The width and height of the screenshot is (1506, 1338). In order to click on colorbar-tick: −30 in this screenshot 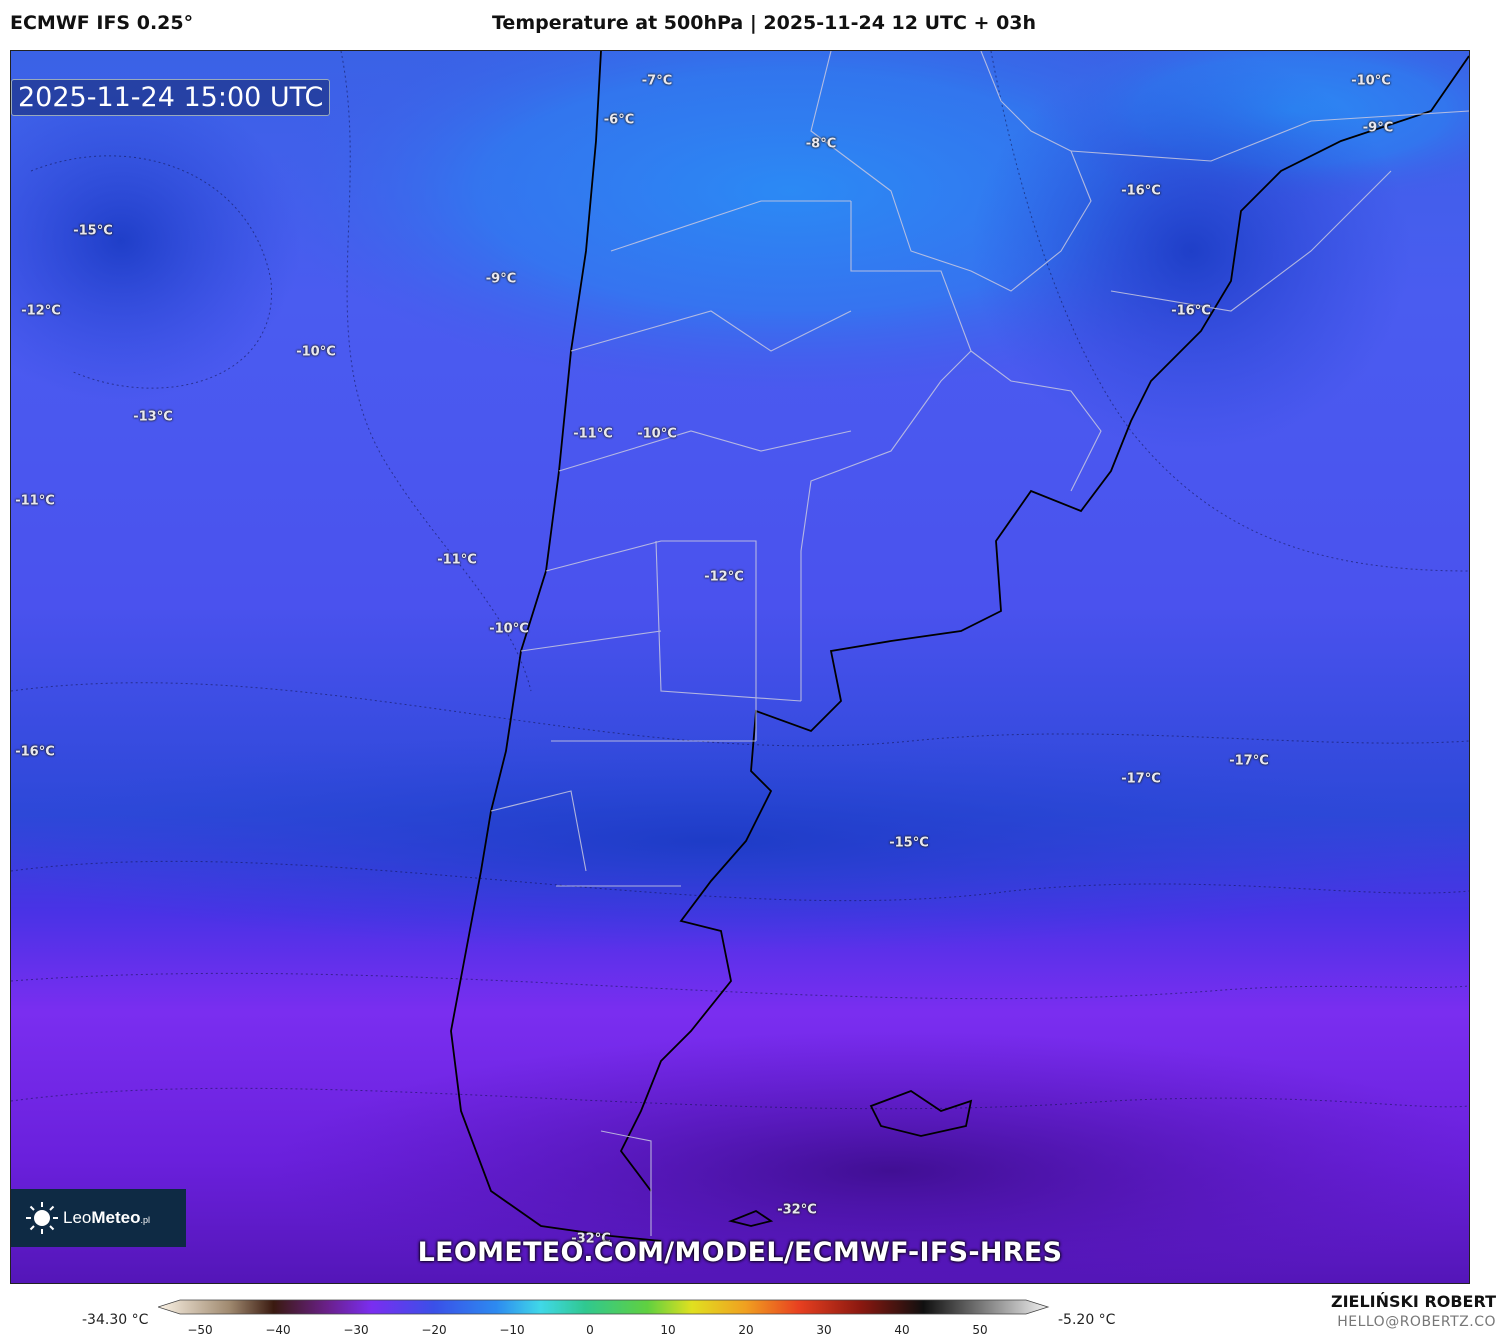, I will do `click(356, 1330)`.